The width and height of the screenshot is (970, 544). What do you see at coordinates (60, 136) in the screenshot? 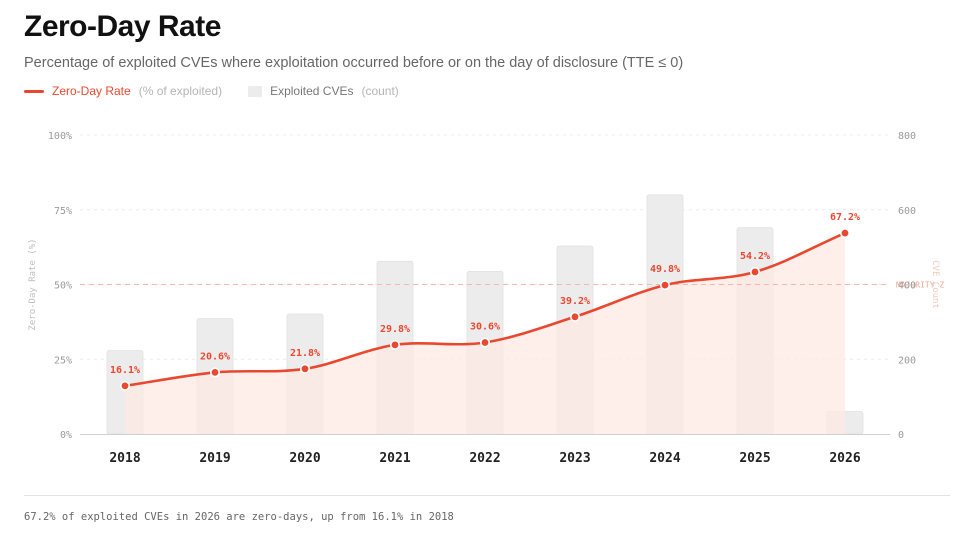
I see `y-tick-label: 100%` at bounding box center [60, 136].